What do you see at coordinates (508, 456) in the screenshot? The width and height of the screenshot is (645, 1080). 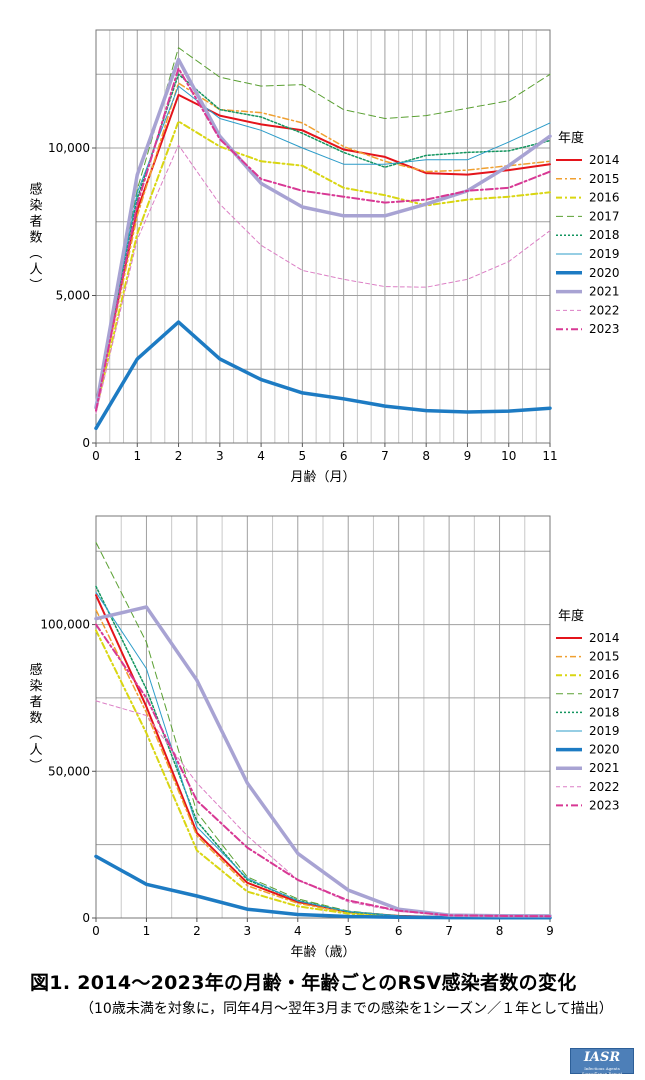 I see `x-tick-label: 10` at bounding box center [508, 456].